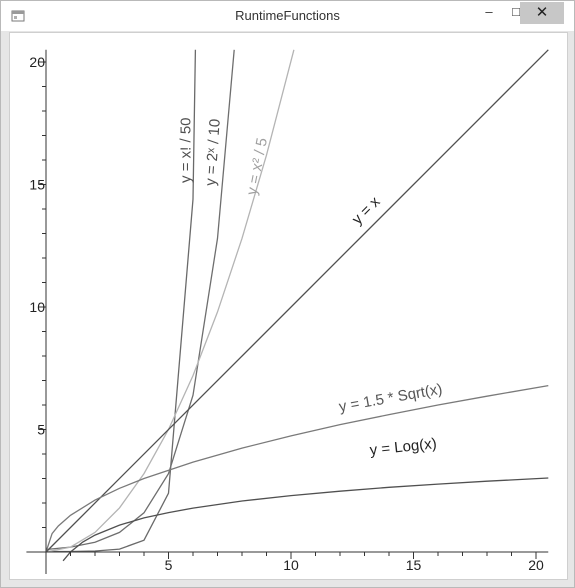  I want to click on curve-label-4: y = x, so click(366, 210).